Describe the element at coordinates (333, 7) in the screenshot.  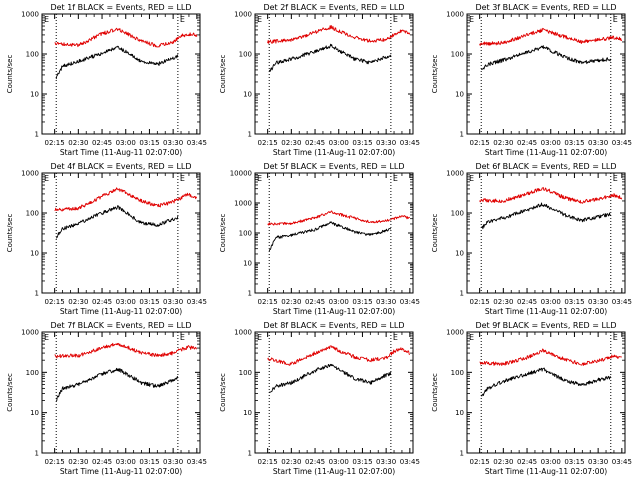
I see `chart-title: Det 2f BLACK = Events, RED = LLD` at that location.